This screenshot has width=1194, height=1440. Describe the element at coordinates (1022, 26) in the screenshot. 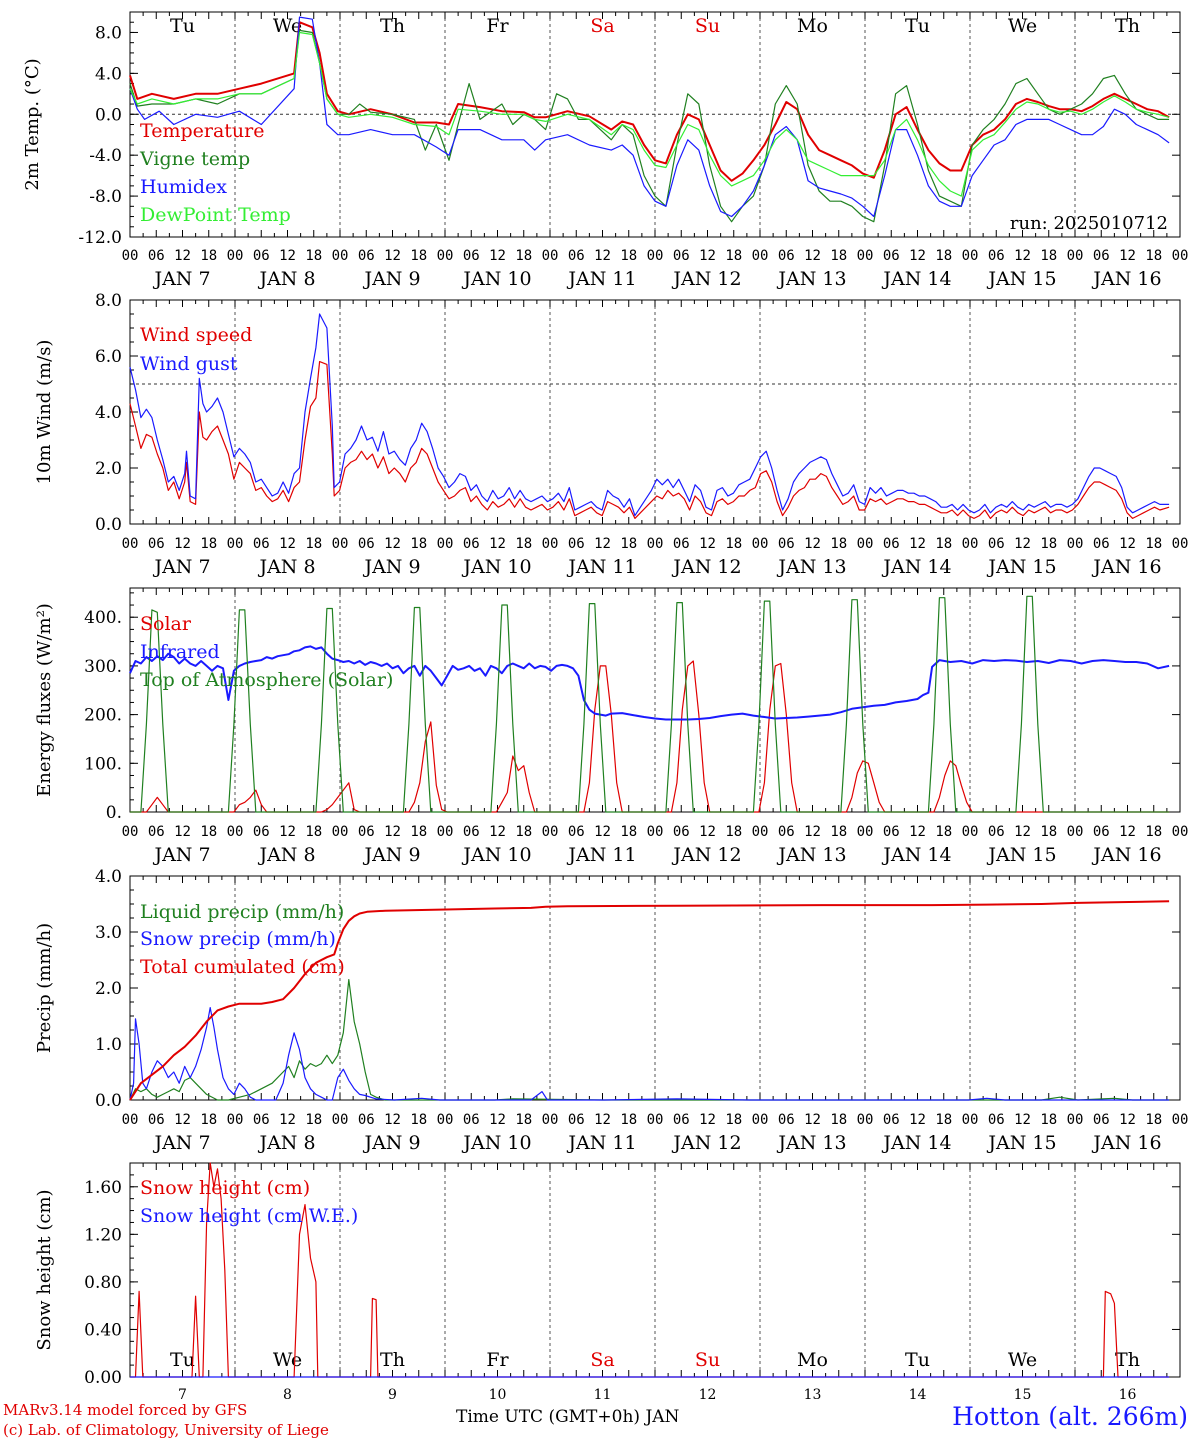

I see `weekday-label: We` at that location.